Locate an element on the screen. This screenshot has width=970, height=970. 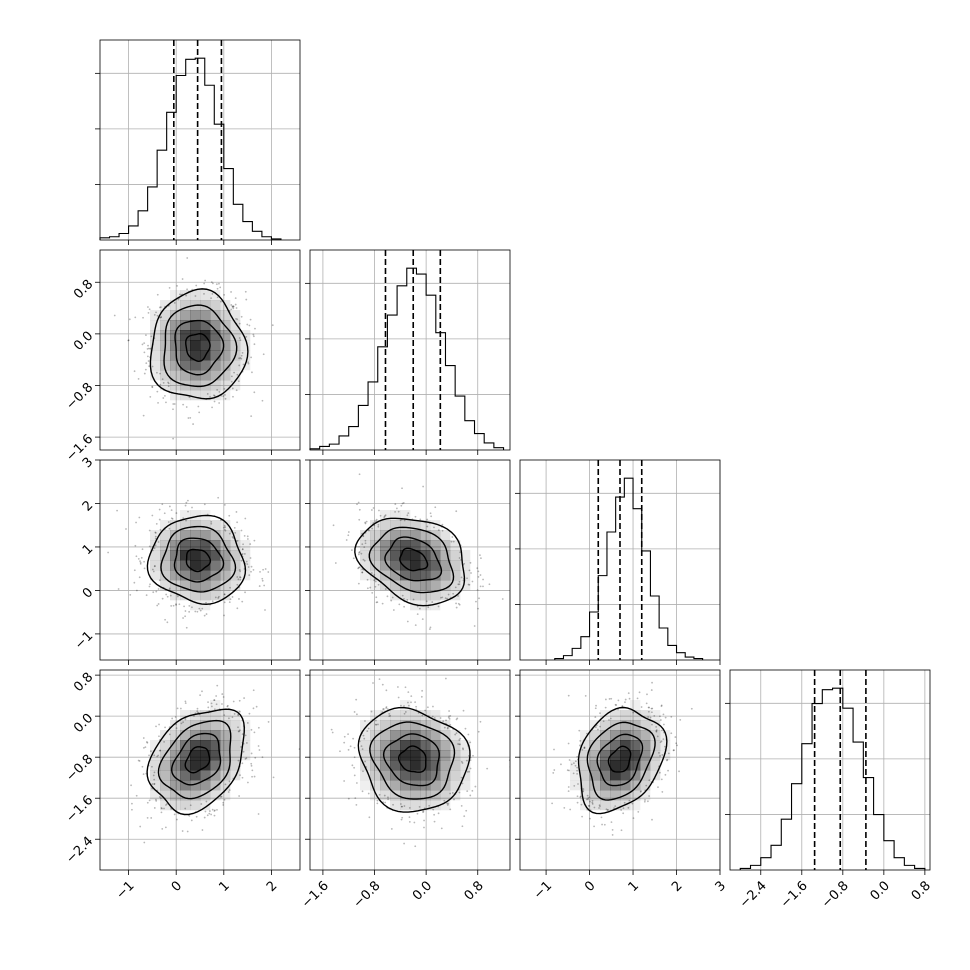
x-tick-label: 0.8 is located at coordinates (474, 890).